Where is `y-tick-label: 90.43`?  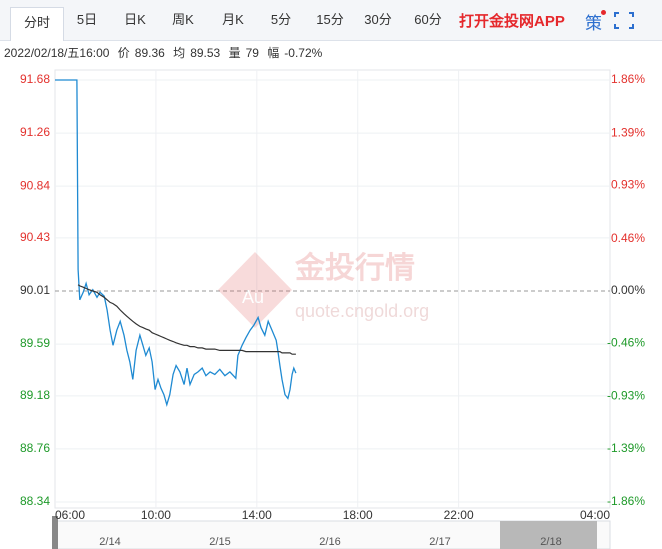
y-tick-label: 90.43 is located at coordinates (35, 237).